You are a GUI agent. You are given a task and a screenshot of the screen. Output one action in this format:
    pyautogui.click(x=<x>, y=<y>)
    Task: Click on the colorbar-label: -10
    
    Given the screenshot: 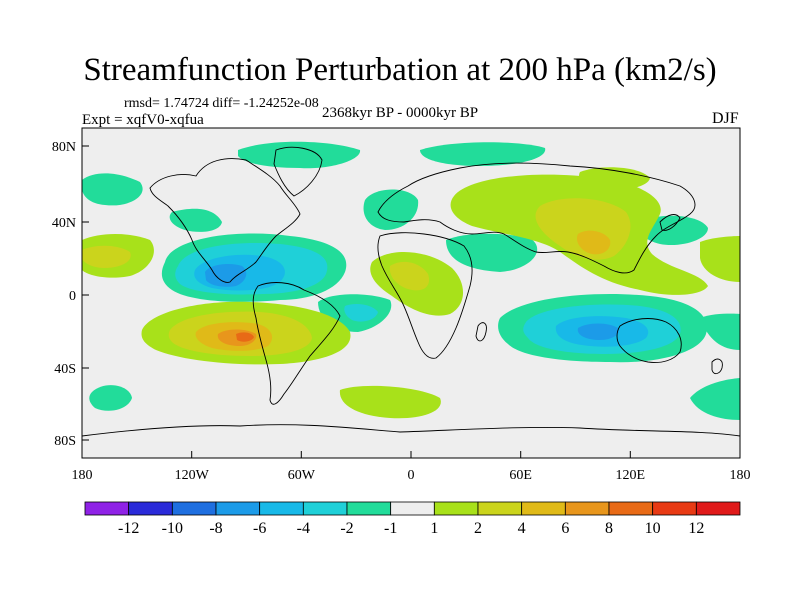 What is the action you would take?
    pyautogui.click(x=172, y=528)
    